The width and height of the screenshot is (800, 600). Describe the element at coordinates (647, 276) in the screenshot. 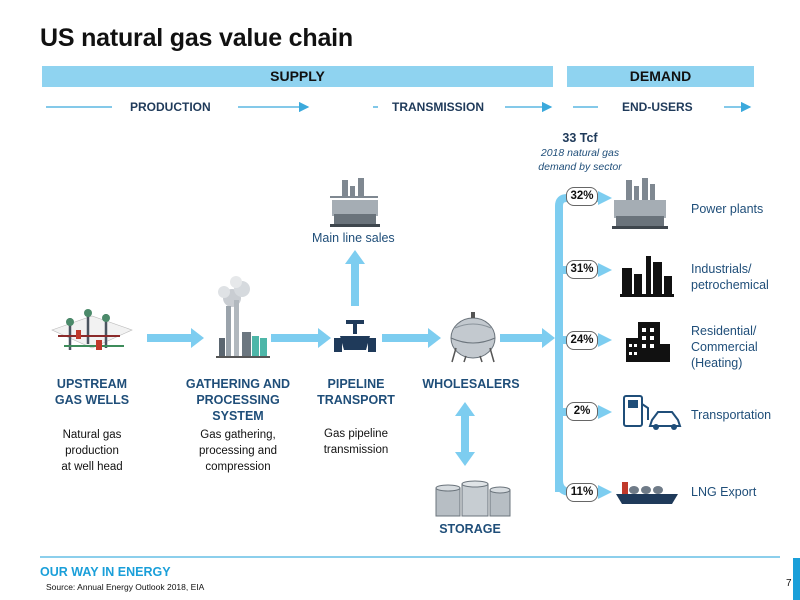

I see `industrial-plant-icon` at that location.